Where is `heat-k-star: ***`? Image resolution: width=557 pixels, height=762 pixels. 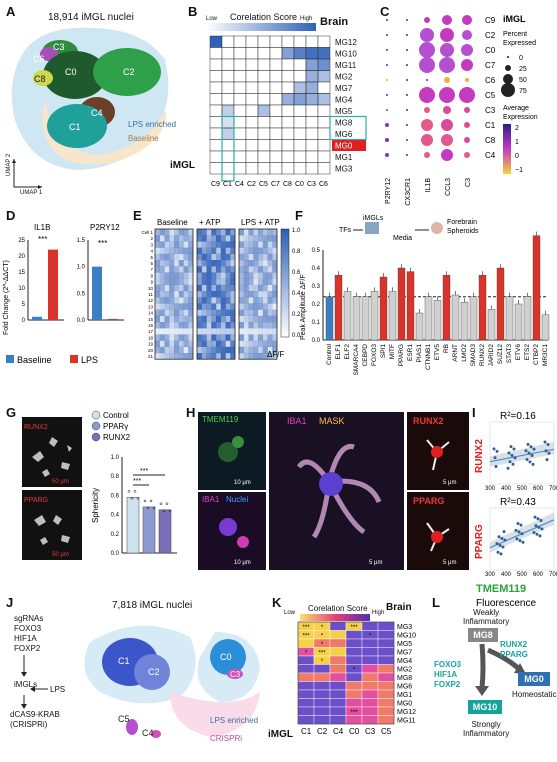
heat-k-star: *** is located at coordinates (322, 654).